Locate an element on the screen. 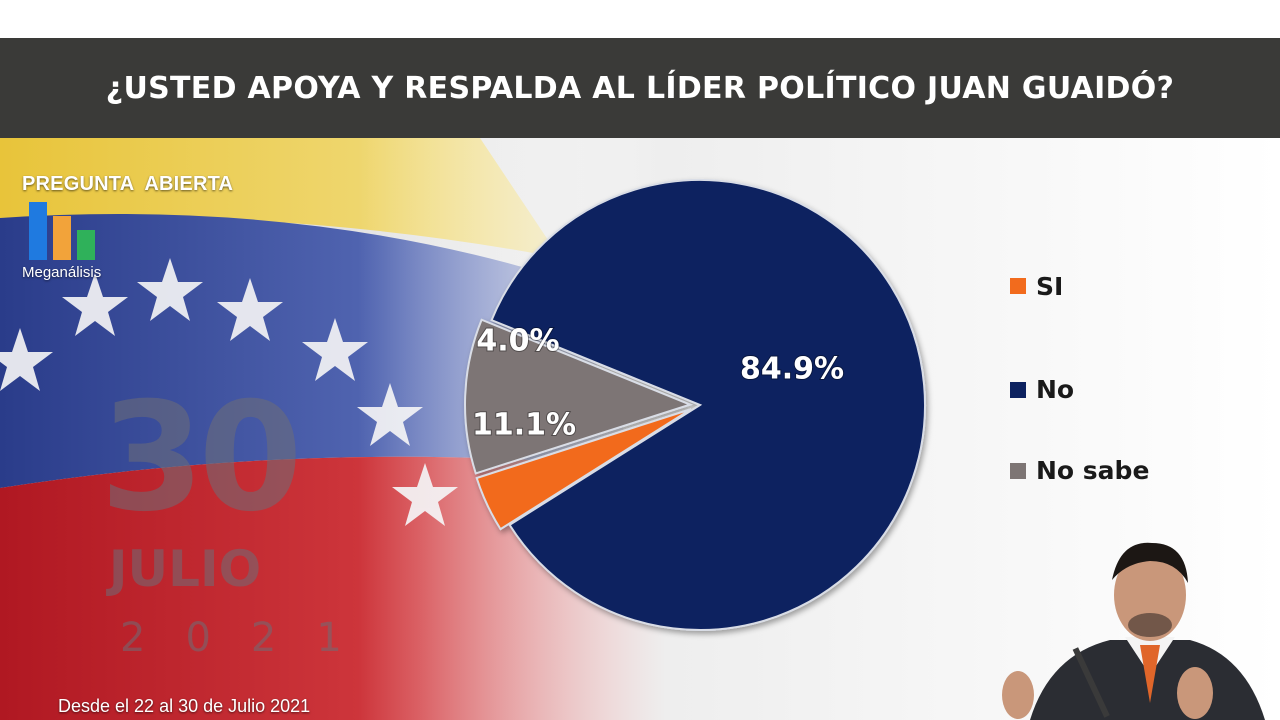 This screenshot has height=720, width=1280. pie-label-no-sabe: 11.1% is located at coordinates (524, 425).